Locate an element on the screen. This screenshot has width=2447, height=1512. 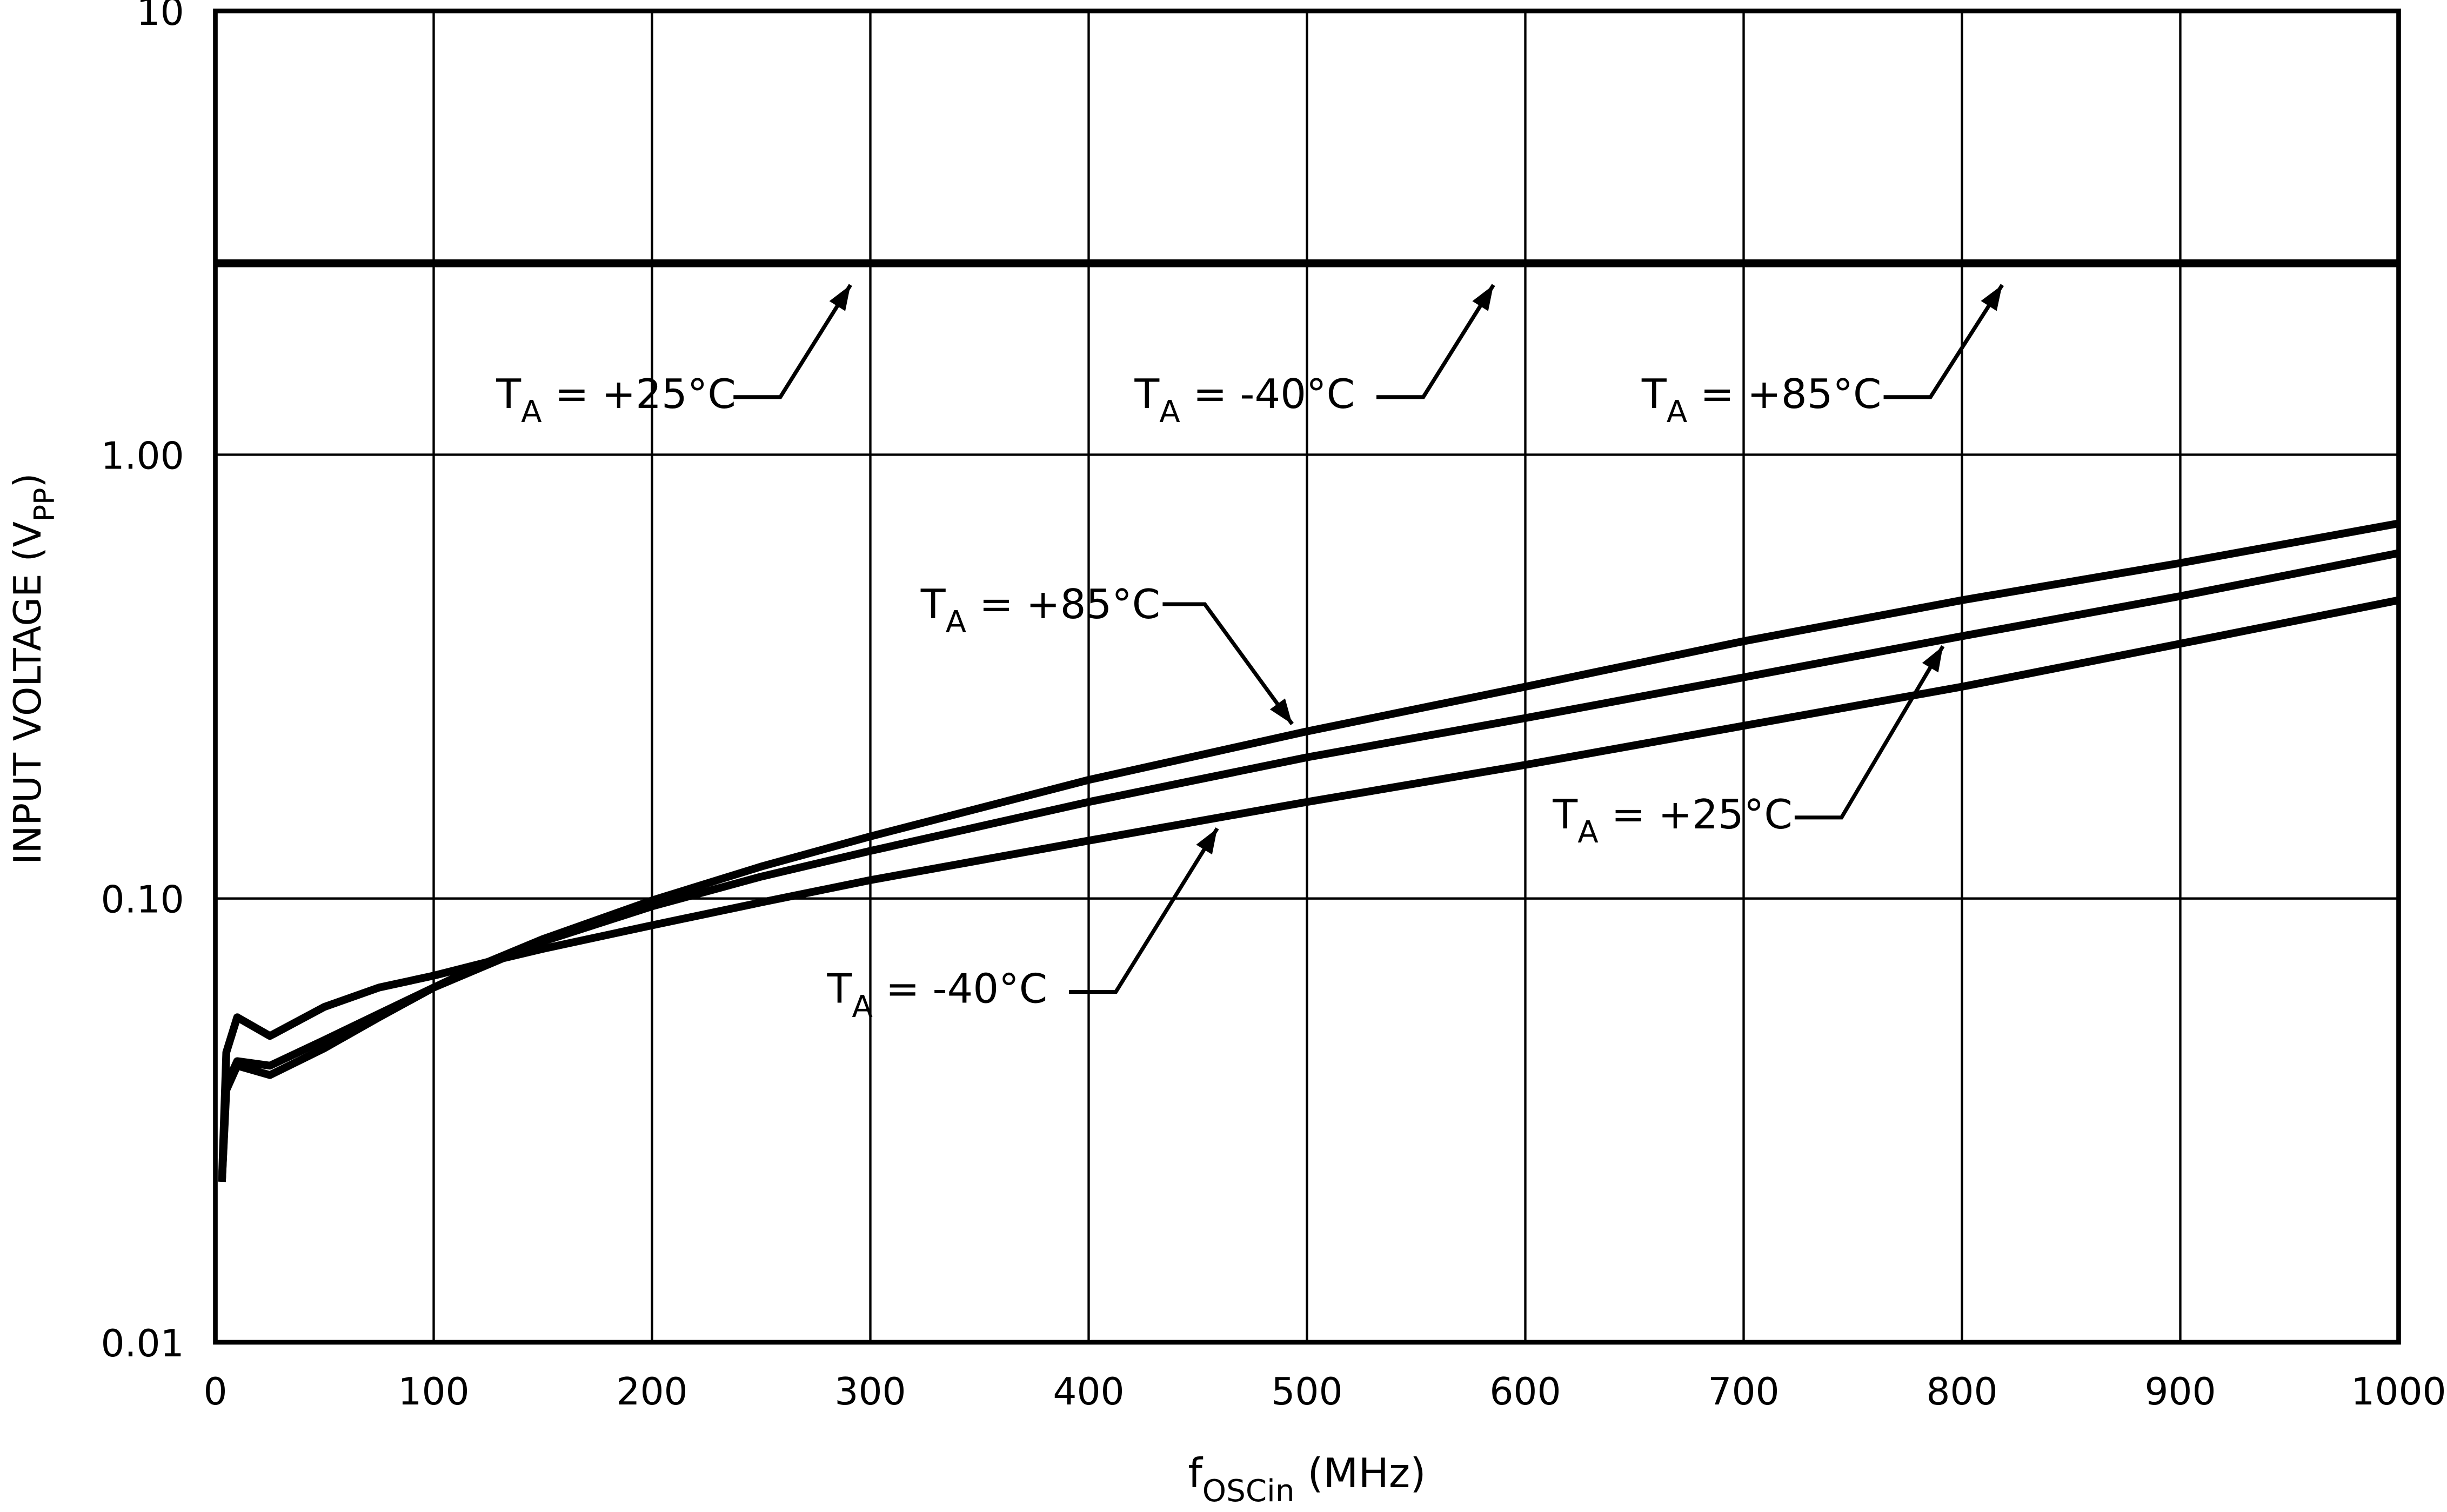
x-tick-label: 700 is located at coordinates (1743, 1392).